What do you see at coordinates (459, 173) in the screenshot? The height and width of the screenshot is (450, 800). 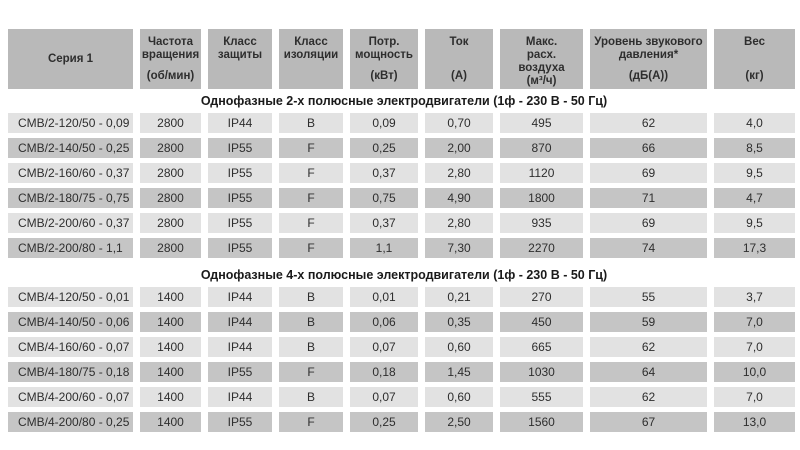 I see `value-cell: 2,80` at bounding box center [459, 173].